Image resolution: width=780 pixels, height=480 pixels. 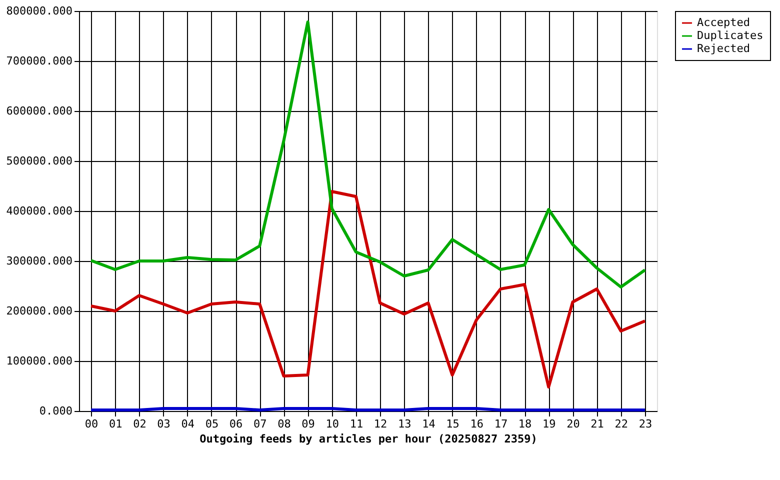 What do you see at coordinates (549, 424) in the screenshot?
I see `x-tick-label: 19` at bounding box center [549, 424].